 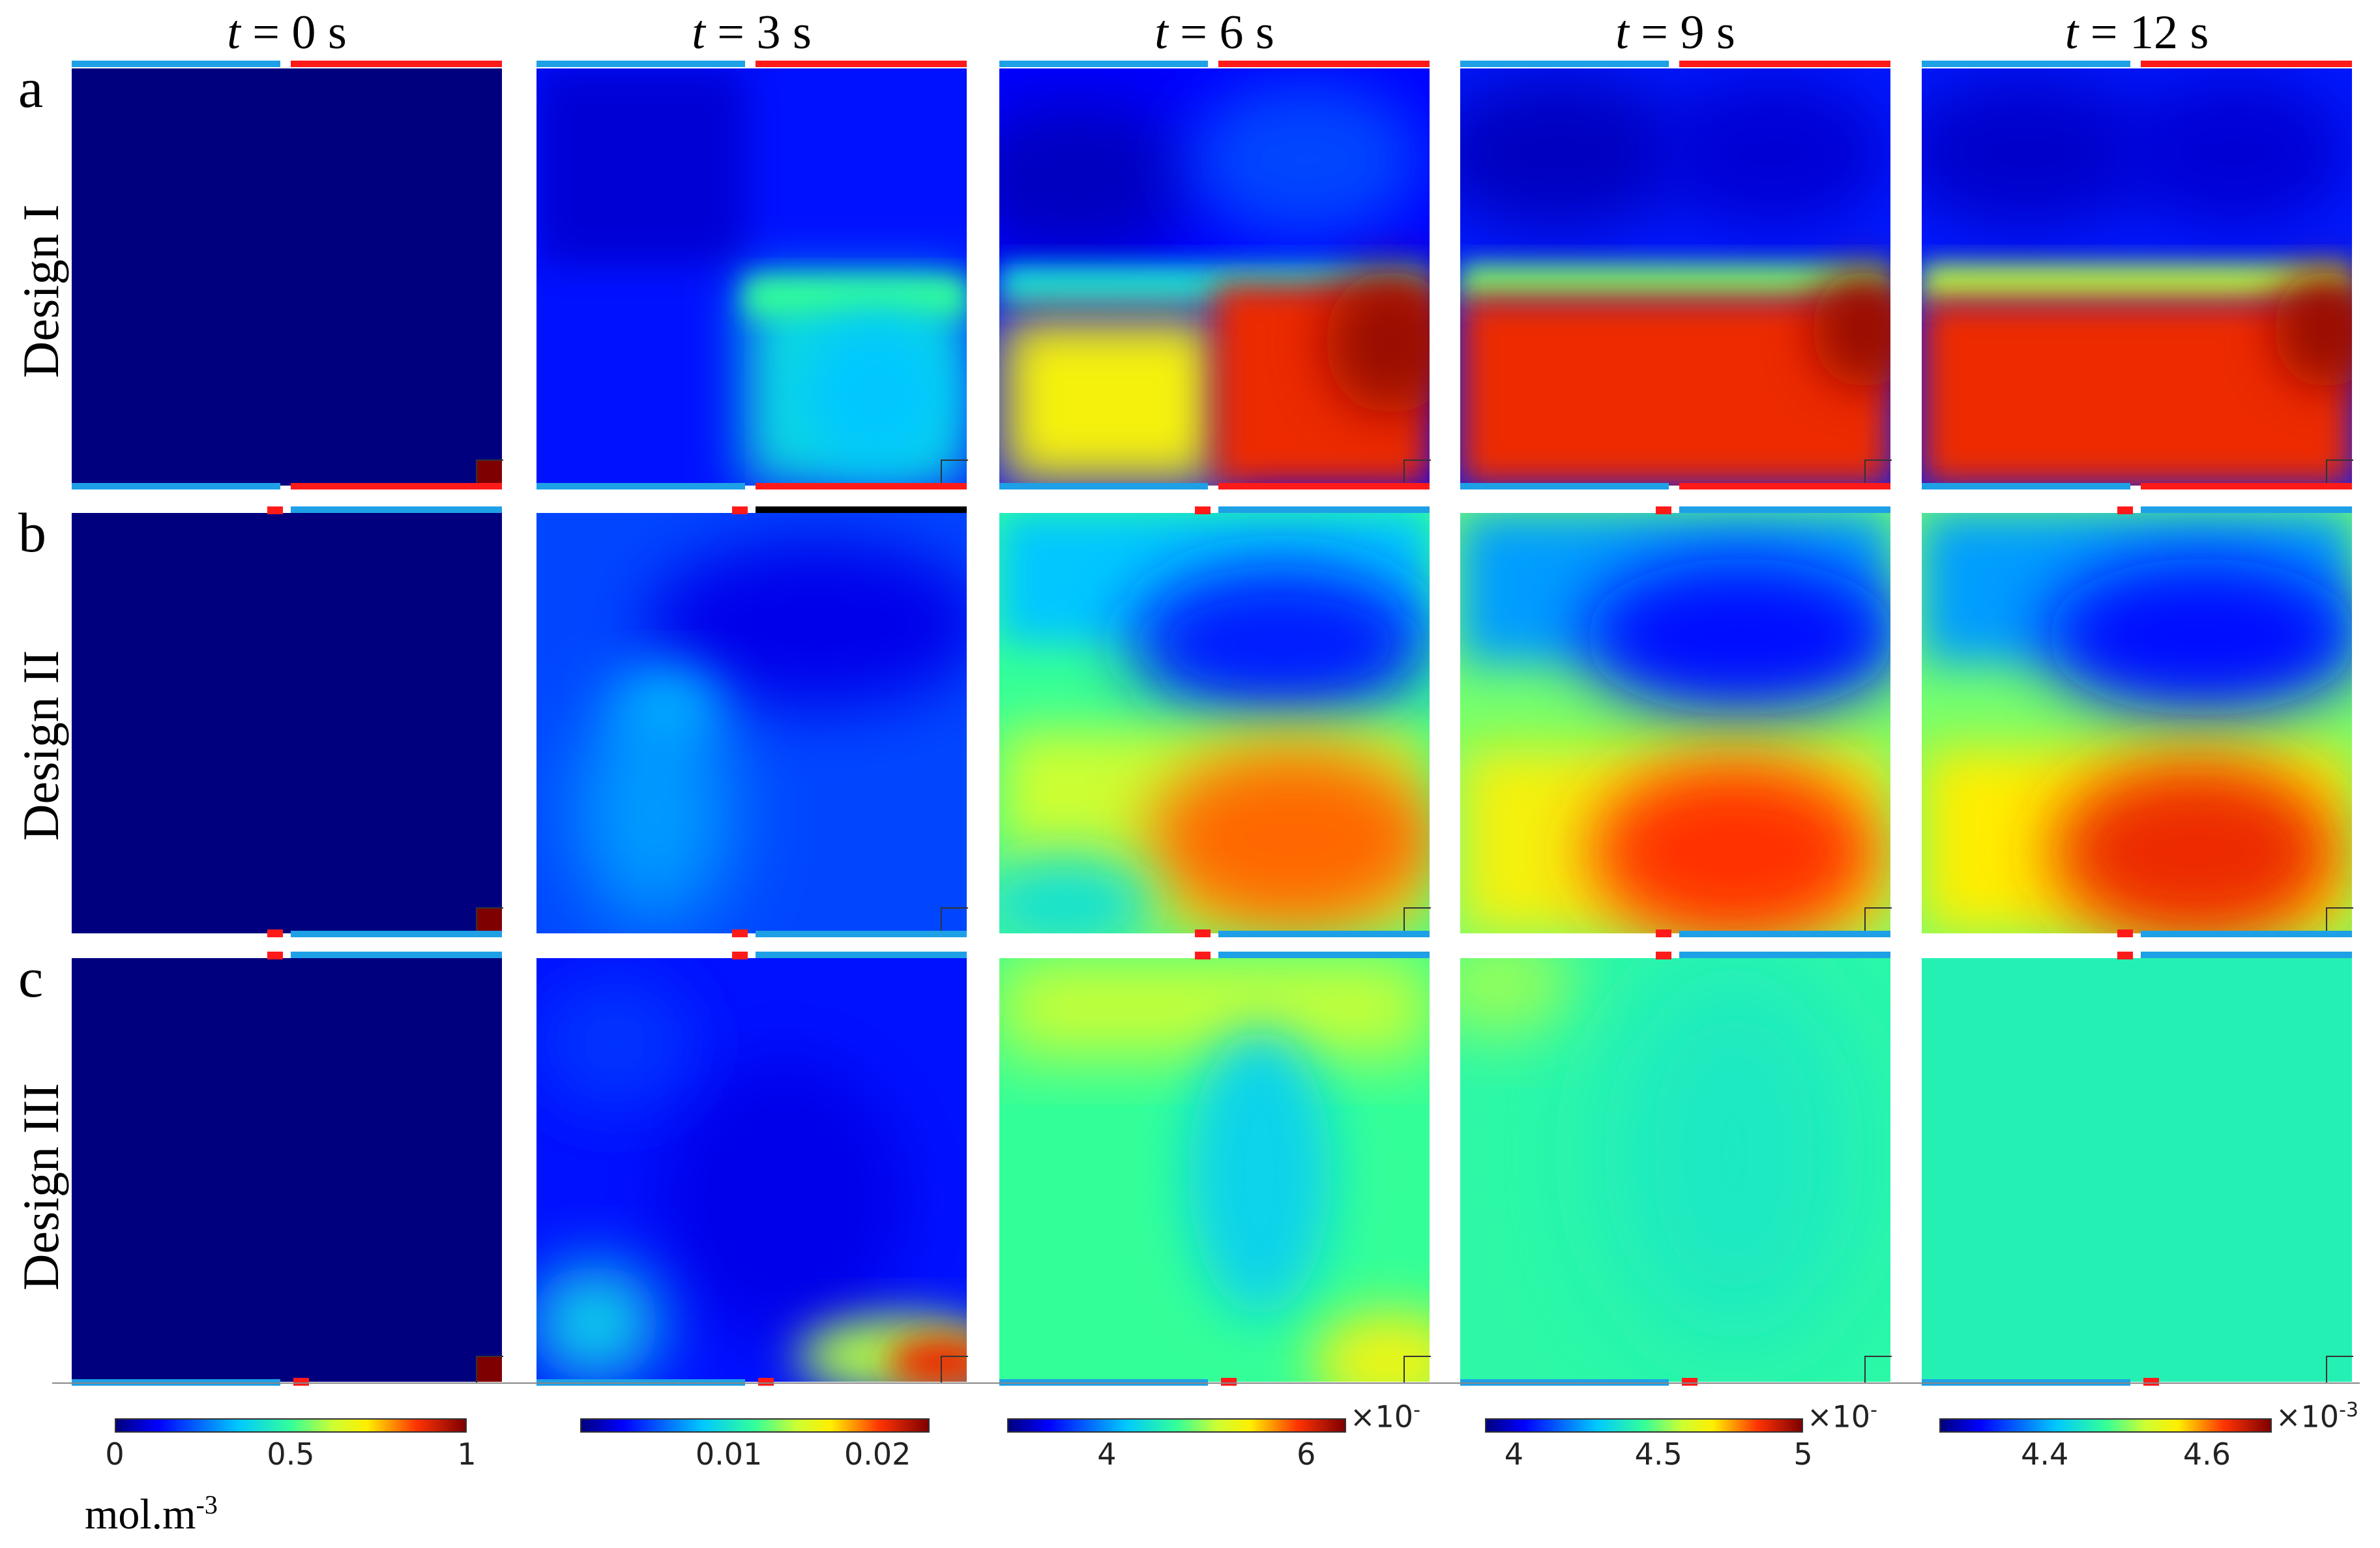 What do you see at coordinates (31, 88) in the screenshot?
I see `row-letter: a` at bounding box center [31, 88].